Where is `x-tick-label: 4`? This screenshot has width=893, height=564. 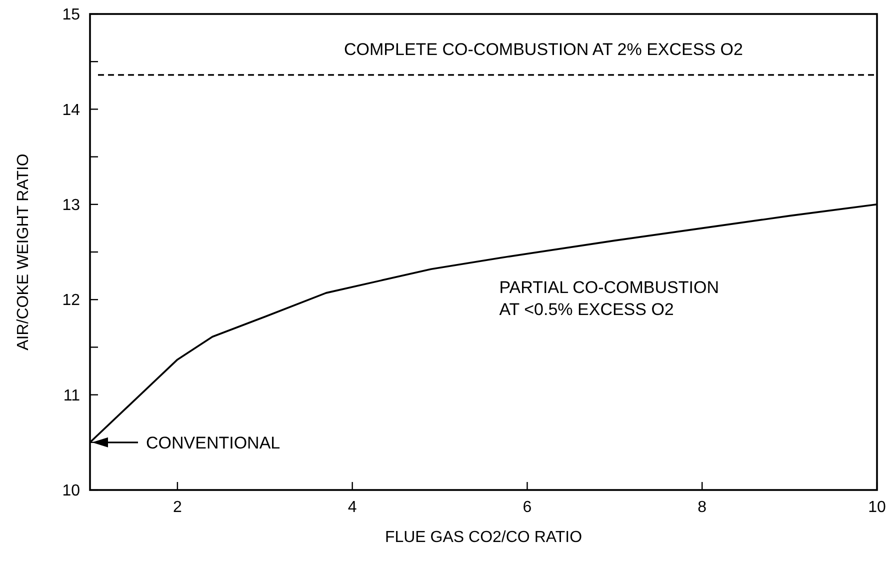 x-tick-label: 4 is located at coordinates (352, 507).